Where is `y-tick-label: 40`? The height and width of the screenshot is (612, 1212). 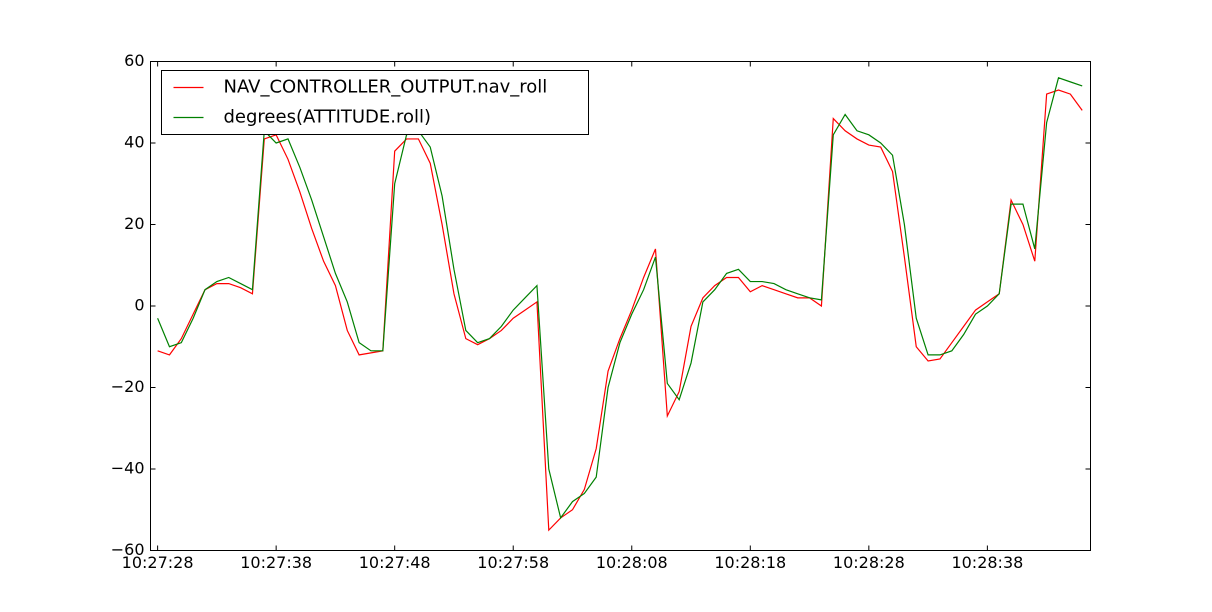 y-tick-label: 40 is located at coordinates (134, 142).